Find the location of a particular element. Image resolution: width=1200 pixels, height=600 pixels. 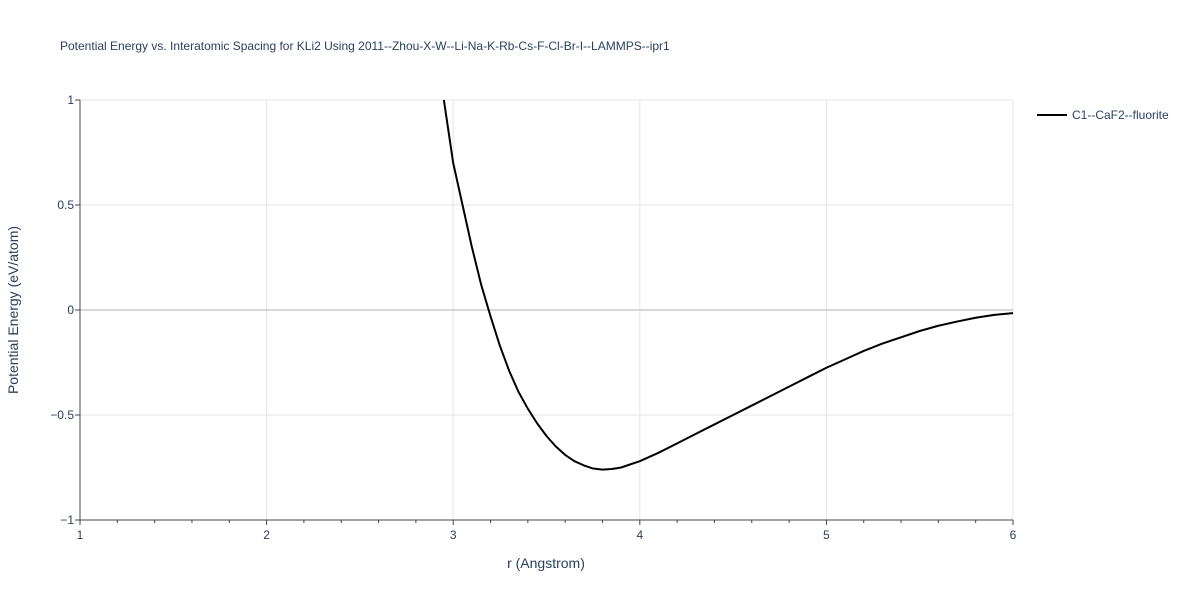

x-tick-label: 4 is located at coordinates (639, 535).